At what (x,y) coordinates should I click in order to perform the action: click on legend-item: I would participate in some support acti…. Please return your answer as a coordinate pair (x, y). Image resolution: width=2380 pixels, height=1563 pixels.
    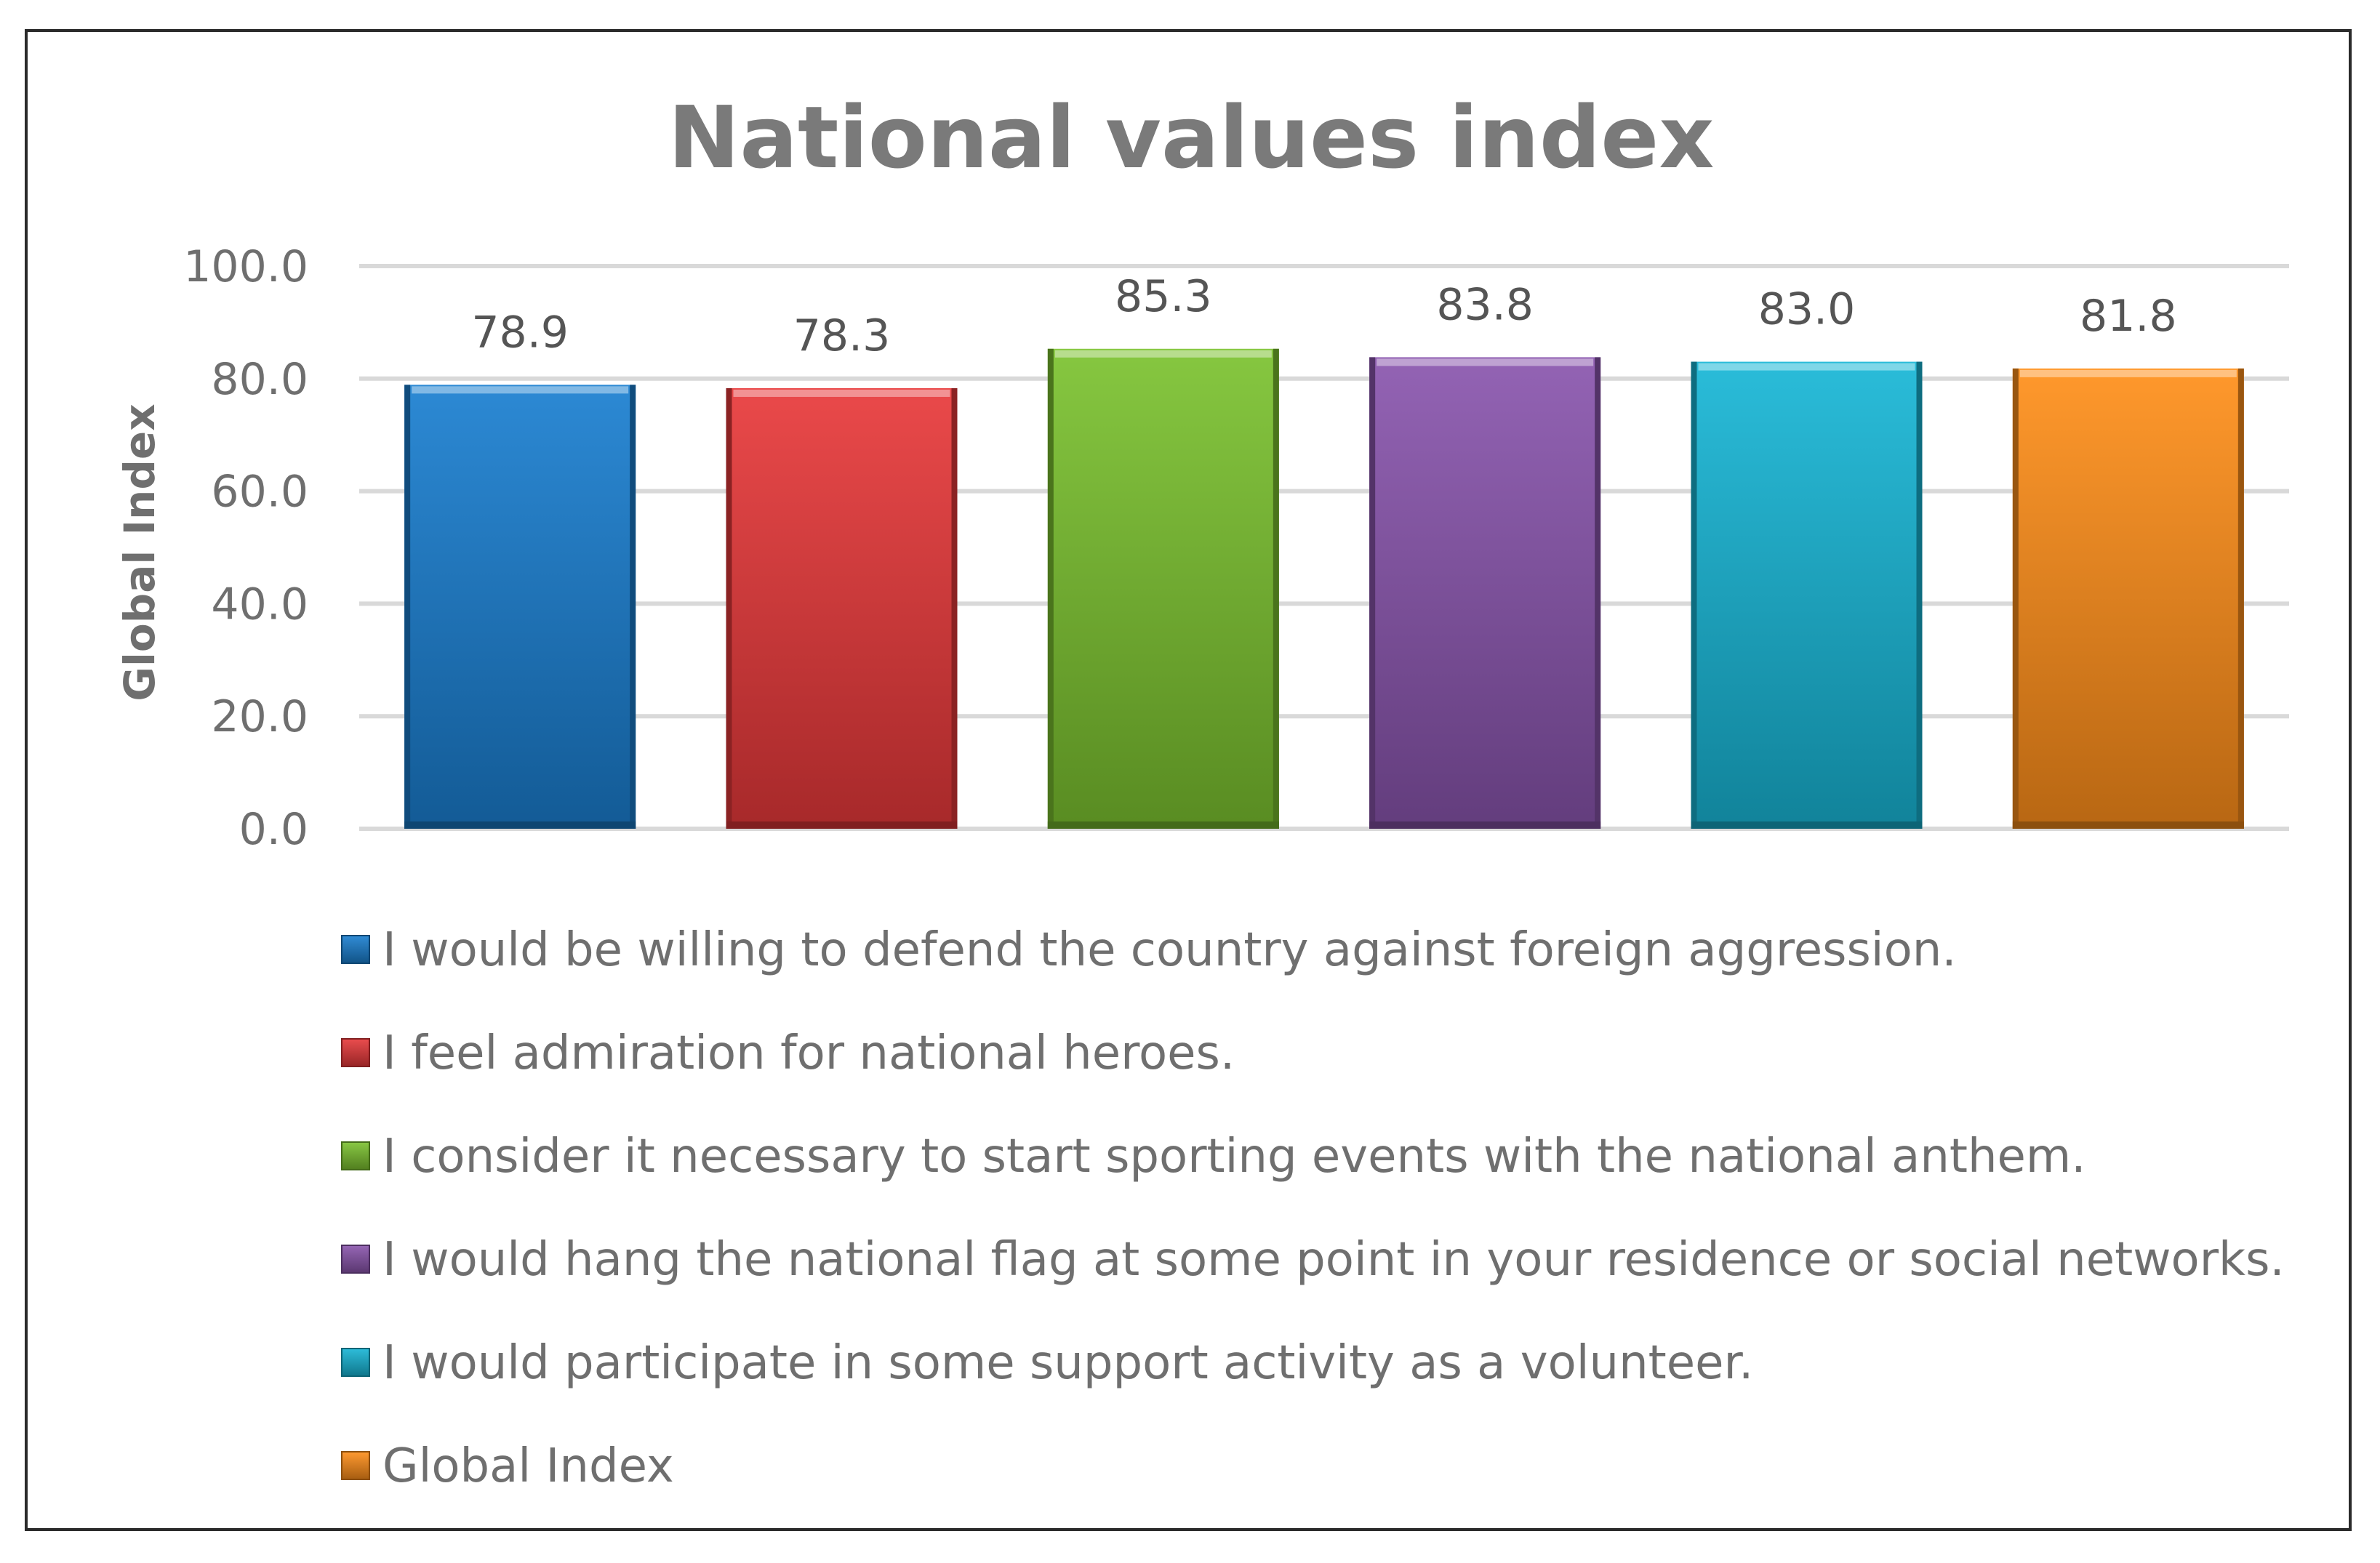
    Looking at the image, I should click on (1047, 1363).